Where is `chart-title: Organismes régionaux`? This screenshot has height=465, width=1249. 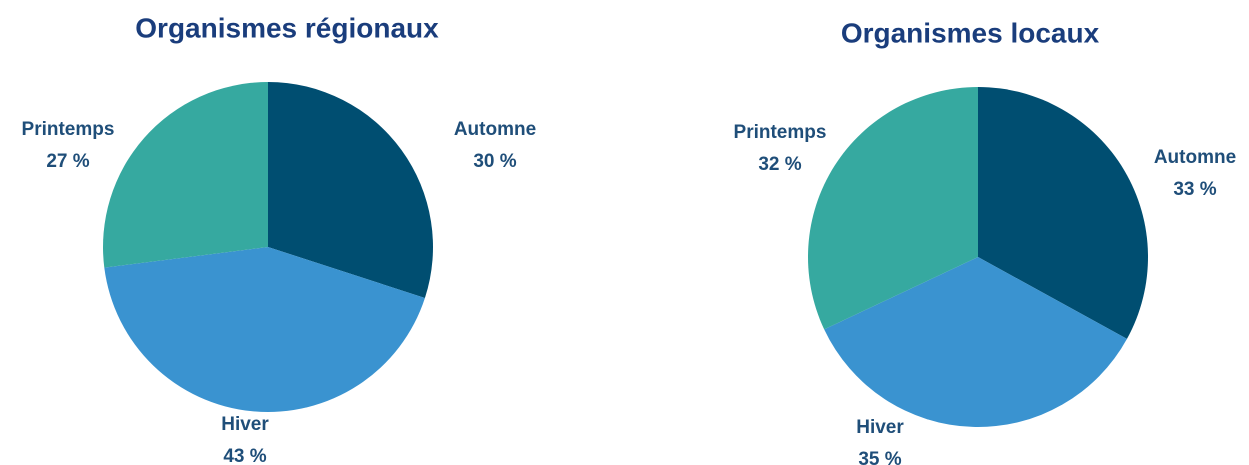 chart-title: Organismes régionaux is located at coordinates (287, 27).